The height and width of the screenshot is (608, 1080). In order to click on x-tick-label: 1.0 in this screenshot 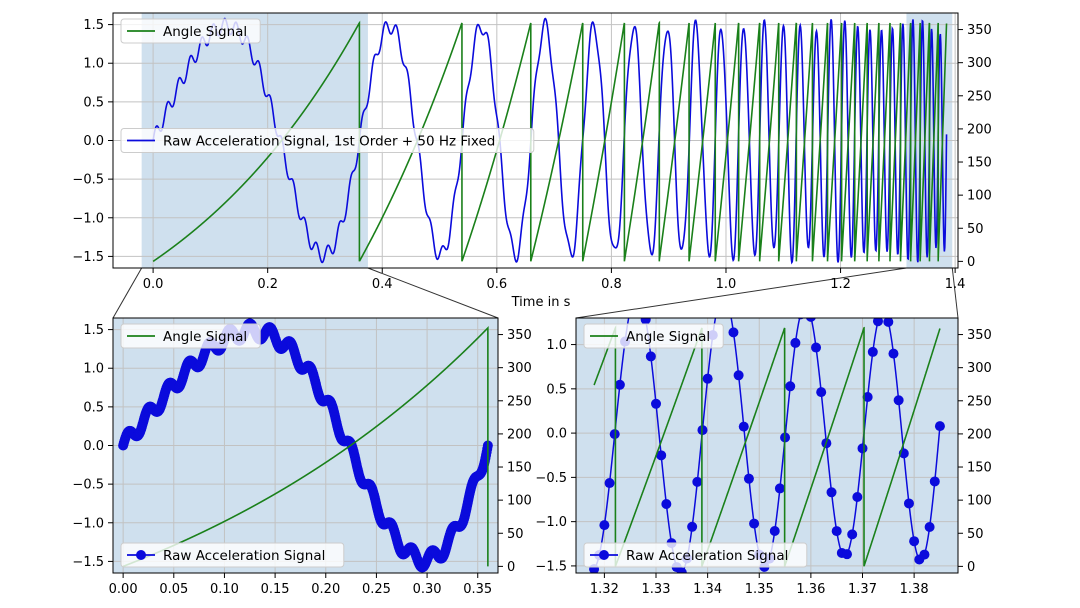, I will do `click(726, 284)`.